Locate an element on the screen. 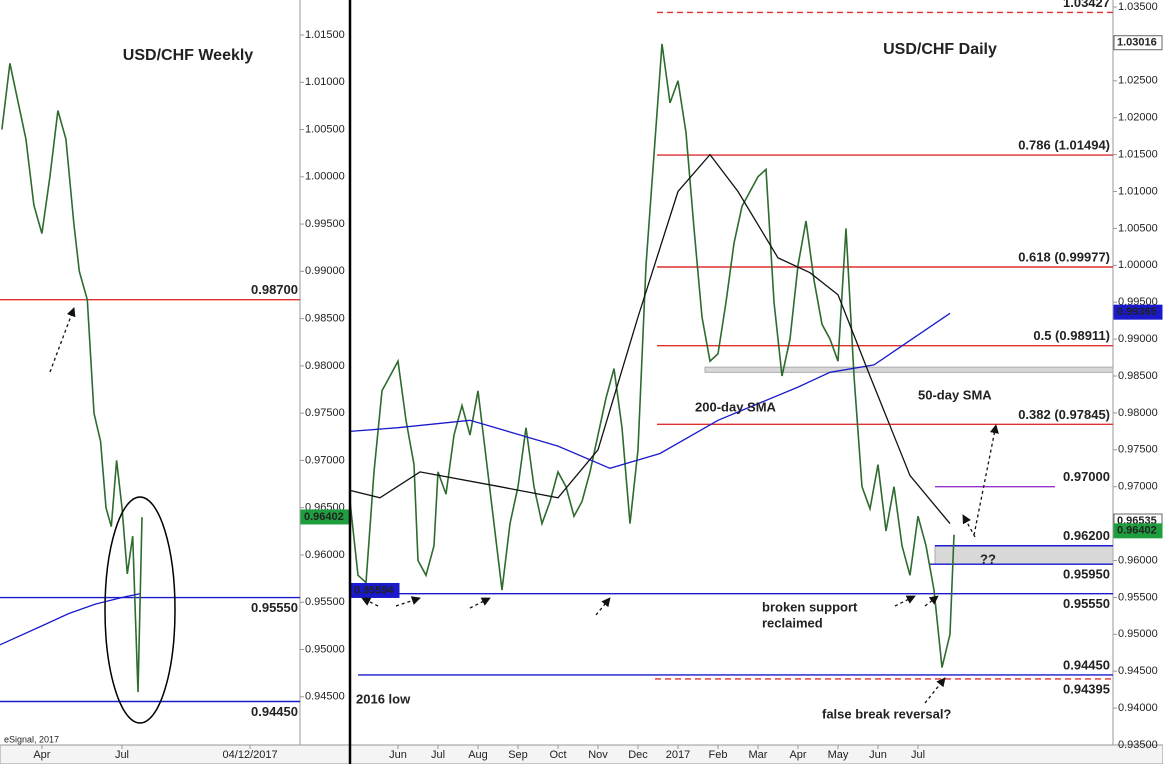  highlight-ellipse is located at coordinates (140, 610).